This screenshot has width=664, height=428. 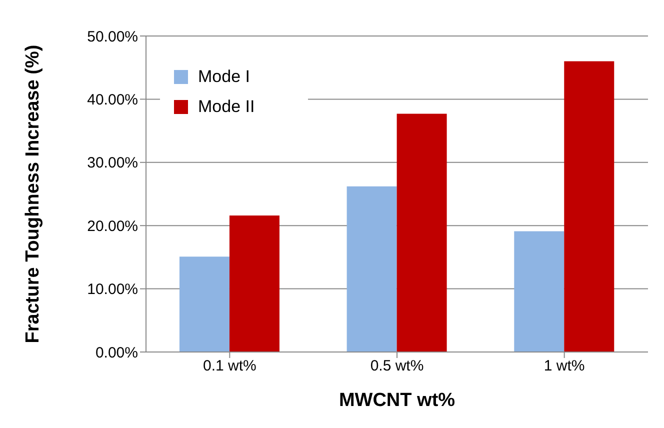 I want to click on y-tick-label: 30.00%, so click(x=112, y=163).